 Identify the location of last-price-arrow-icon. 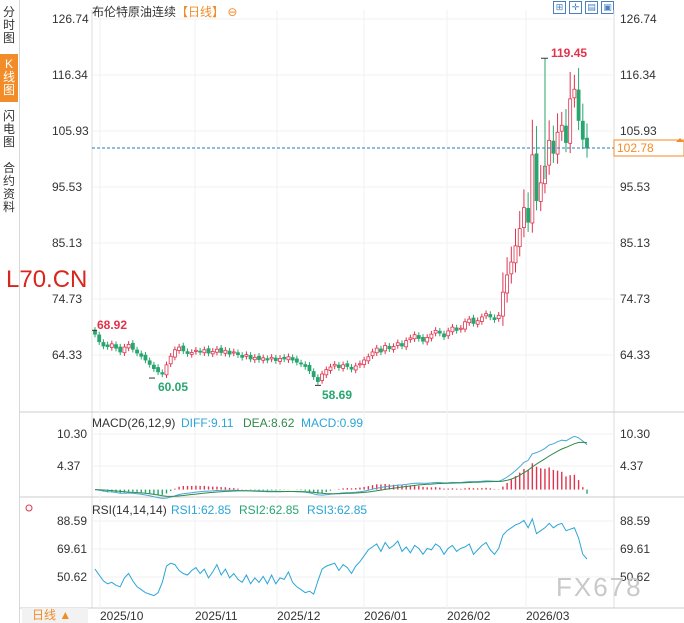
(680, 139).